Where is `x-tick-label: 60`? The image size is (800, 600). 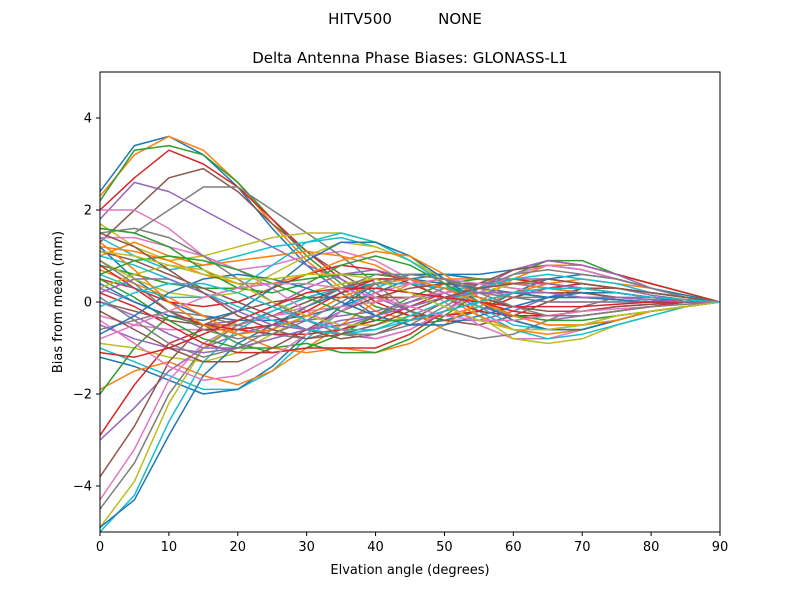
x-tick-label: 60 is located at coordinates (513, 547).